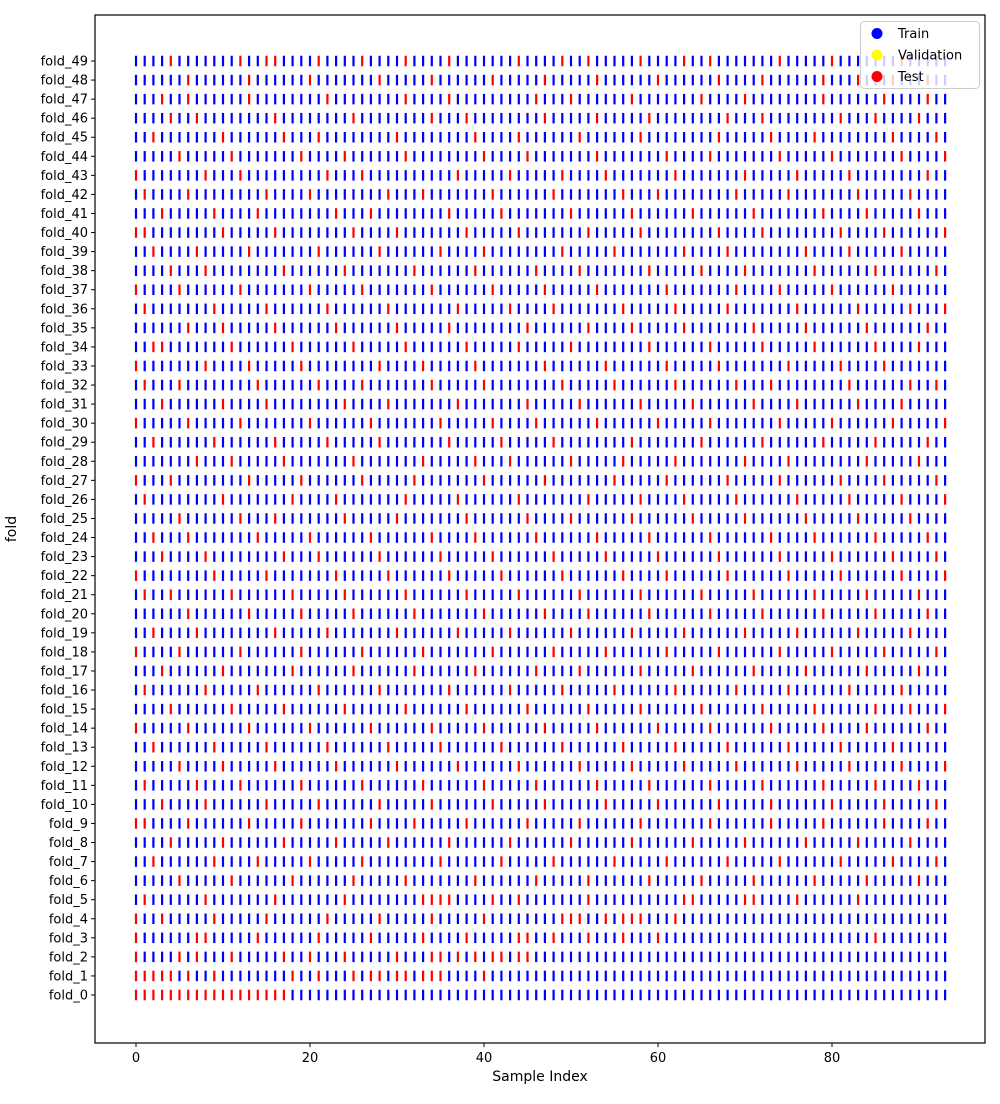  I want to click on x-tick-label: 0, so click(136, 1058).